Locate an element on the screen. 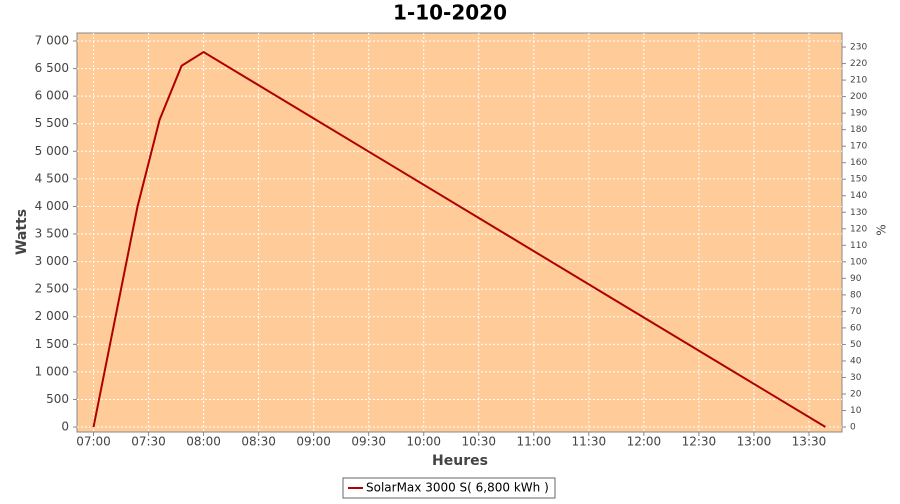  y2-tick-label: 160 is located at coordinates (858, 163).